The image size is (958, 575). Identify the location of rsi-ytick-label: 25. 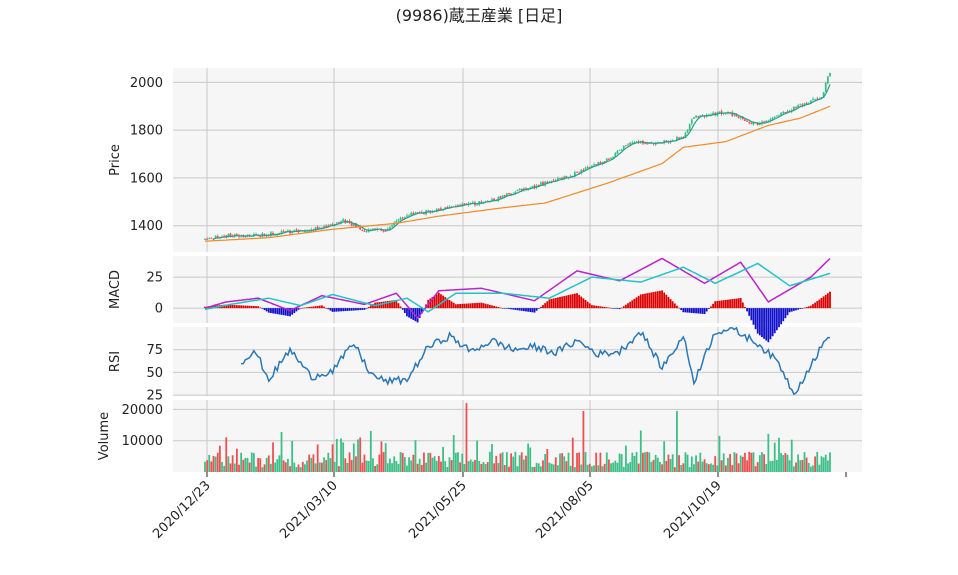
(154, 396).